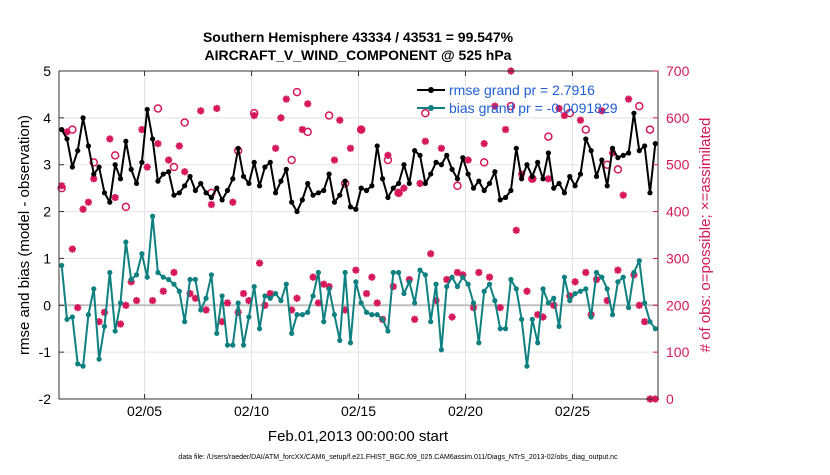 The image size is (830, 475). Describe the element at coordinates (47, 165) in the screenshot. I see `y-tick-label-left: 3` at that location.